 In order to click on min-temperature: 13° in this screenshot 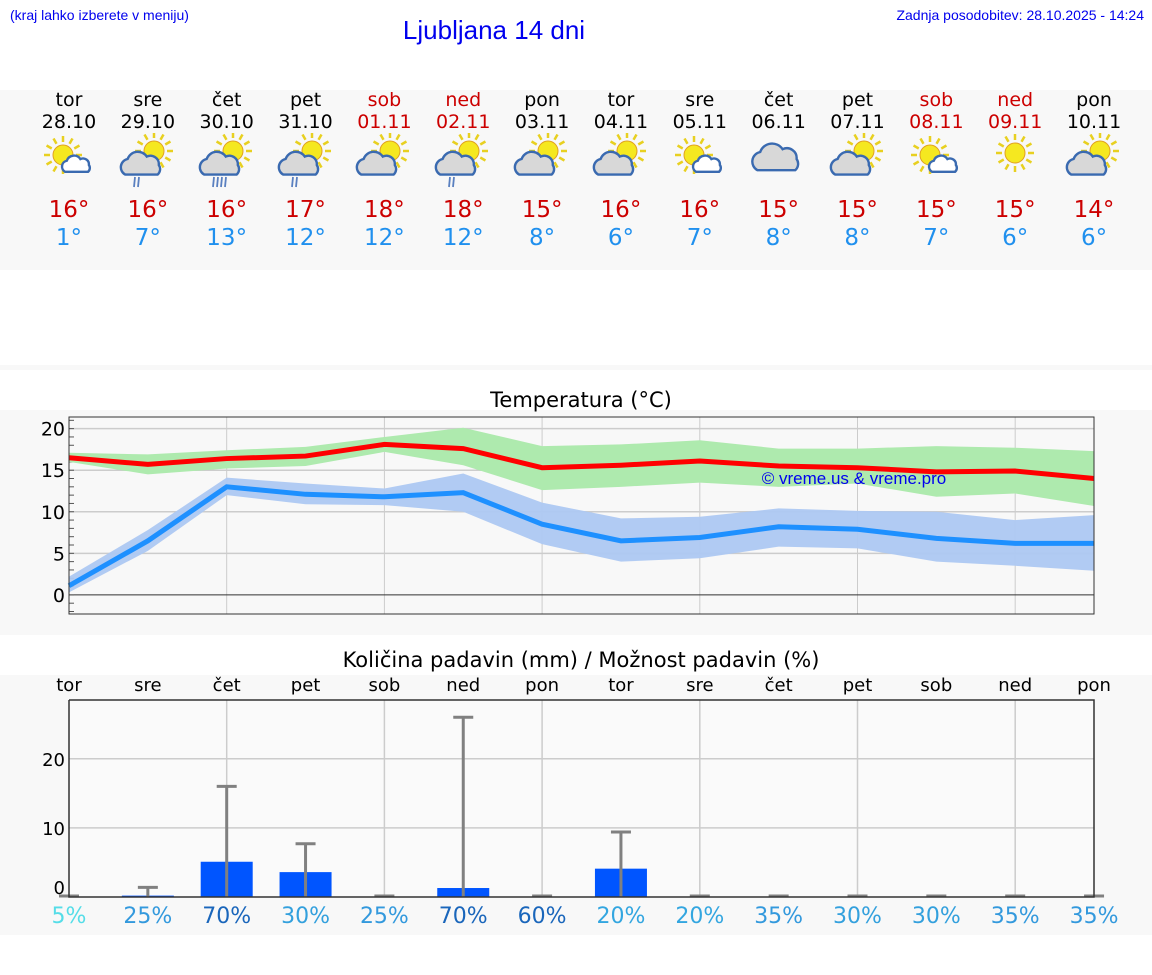, I will do `click(227, 238)`.